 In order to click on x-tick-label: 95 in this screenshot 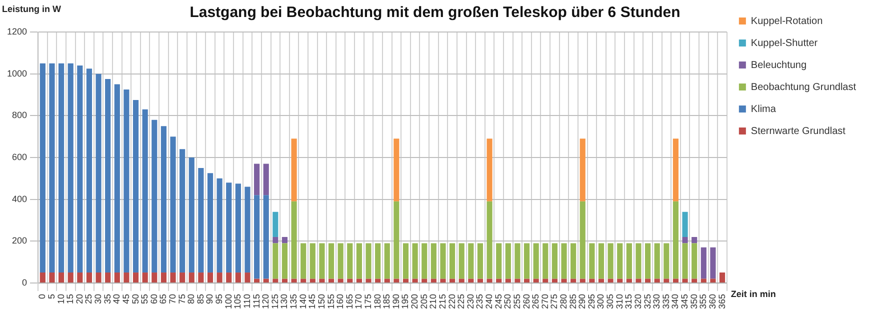, I will do `click(219, 299)`.